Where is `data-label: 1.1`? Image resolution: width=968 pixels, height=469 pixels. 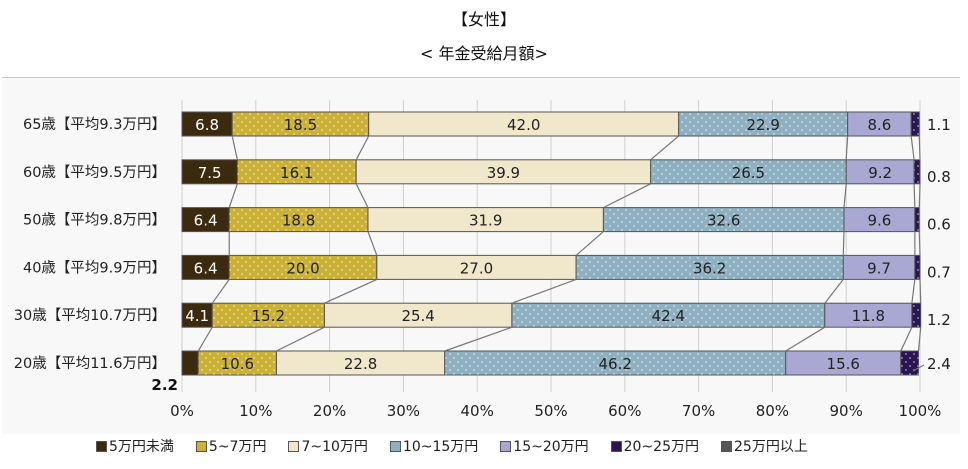 data-label: 1.1 is located at coordinates (939, 125).